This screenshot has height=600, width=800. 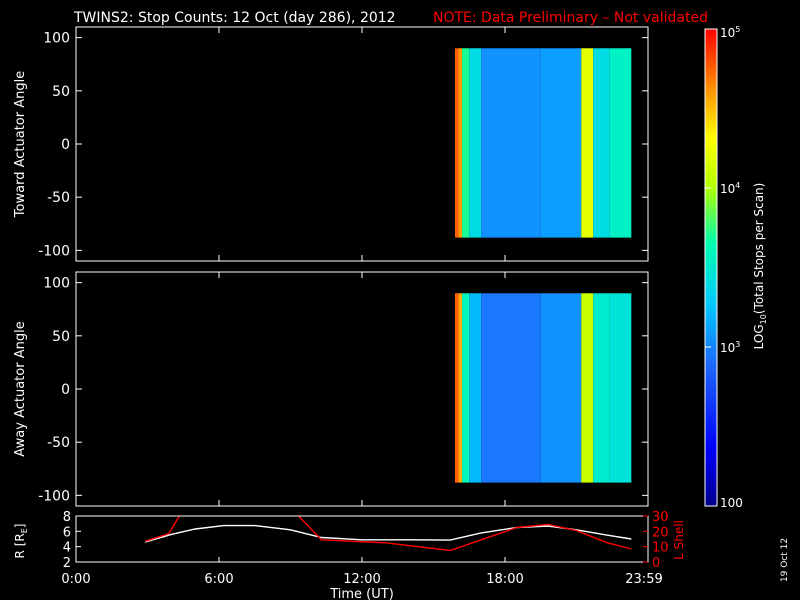 I want to click on away-ylabel: Away Actuator Angle, so click(x=20, y=388).